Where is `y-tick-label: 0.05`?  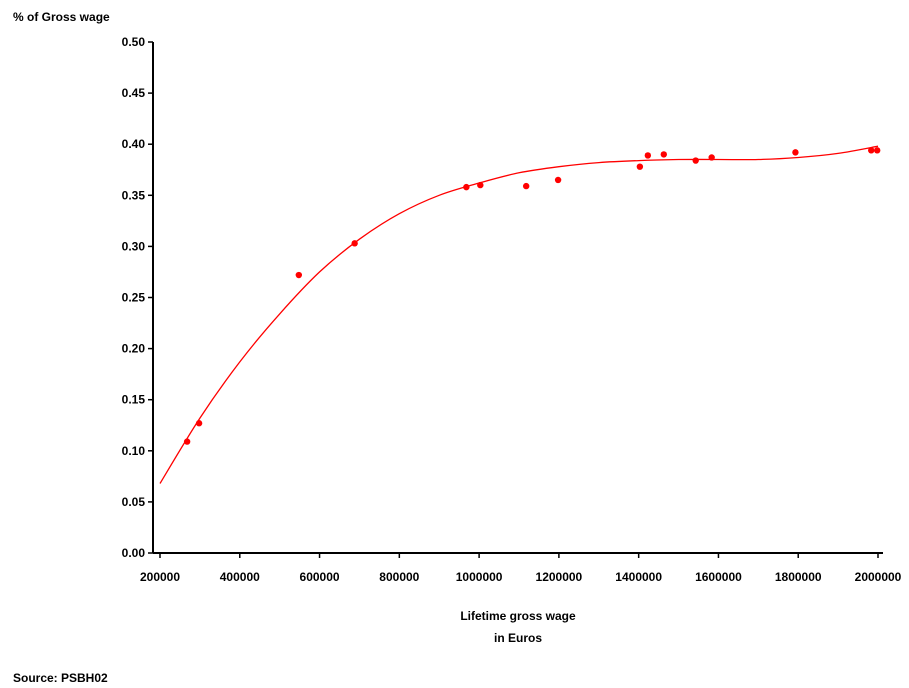
y-tick-label: 0.05 is located at coordinates (134, 502).